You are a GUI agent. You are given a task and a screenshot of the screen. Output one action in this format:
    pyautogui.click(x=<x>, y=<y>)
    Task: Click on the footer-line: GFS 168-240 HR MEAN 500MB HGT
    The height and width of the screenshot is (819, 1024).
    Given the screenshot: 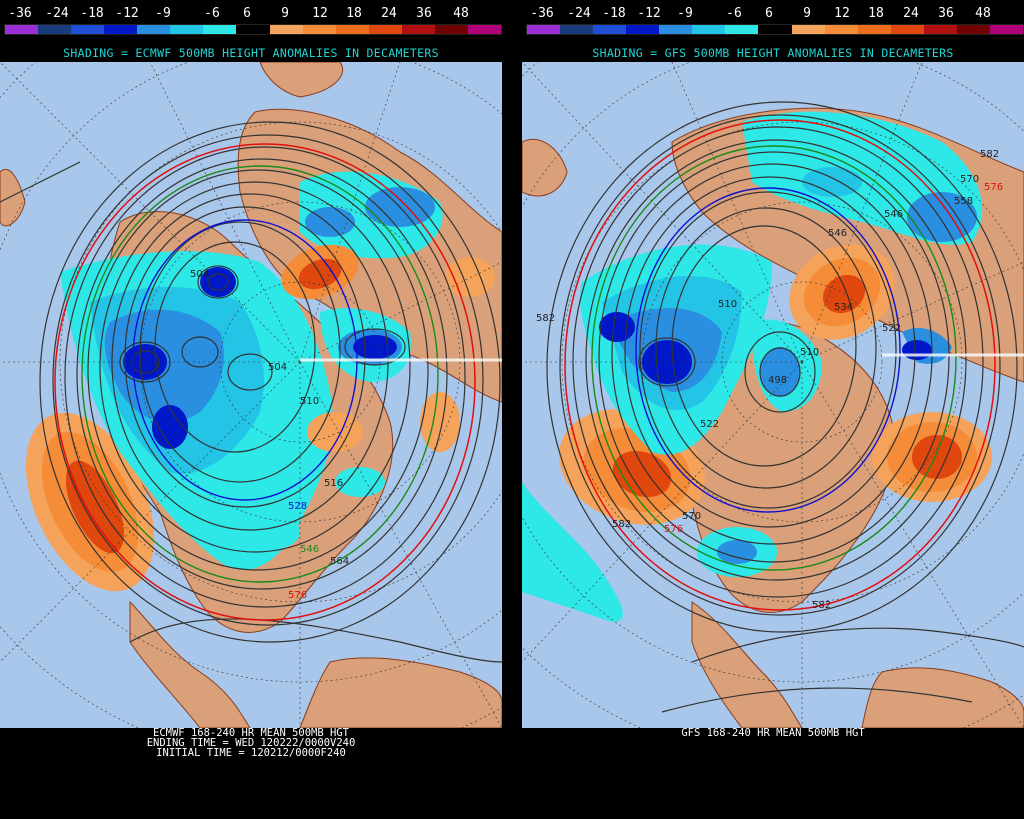 What is the action you would take?
    pyautogui.click(x=773, y=733)
    